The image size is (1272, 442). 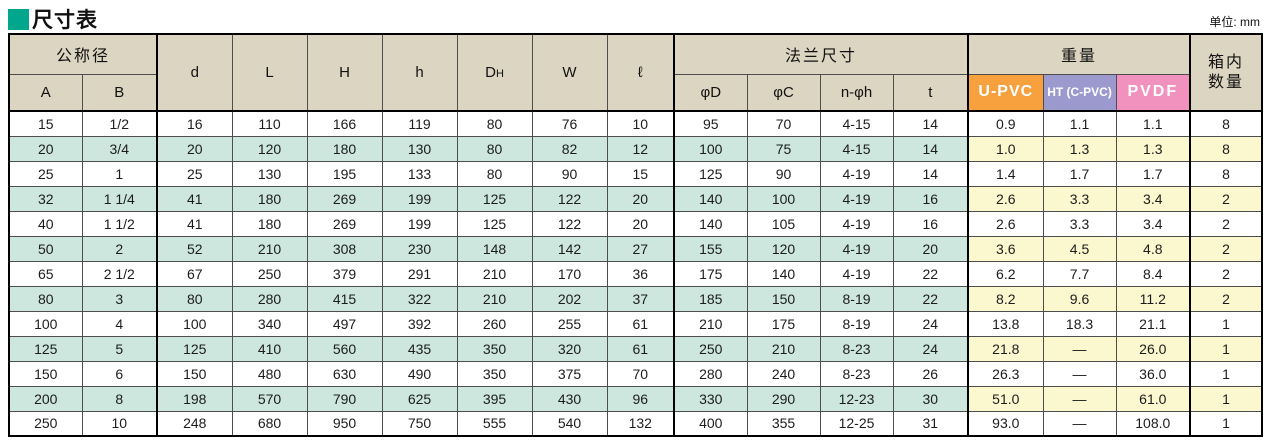 I want to click on cell: 375, so click(x=569, y=373).